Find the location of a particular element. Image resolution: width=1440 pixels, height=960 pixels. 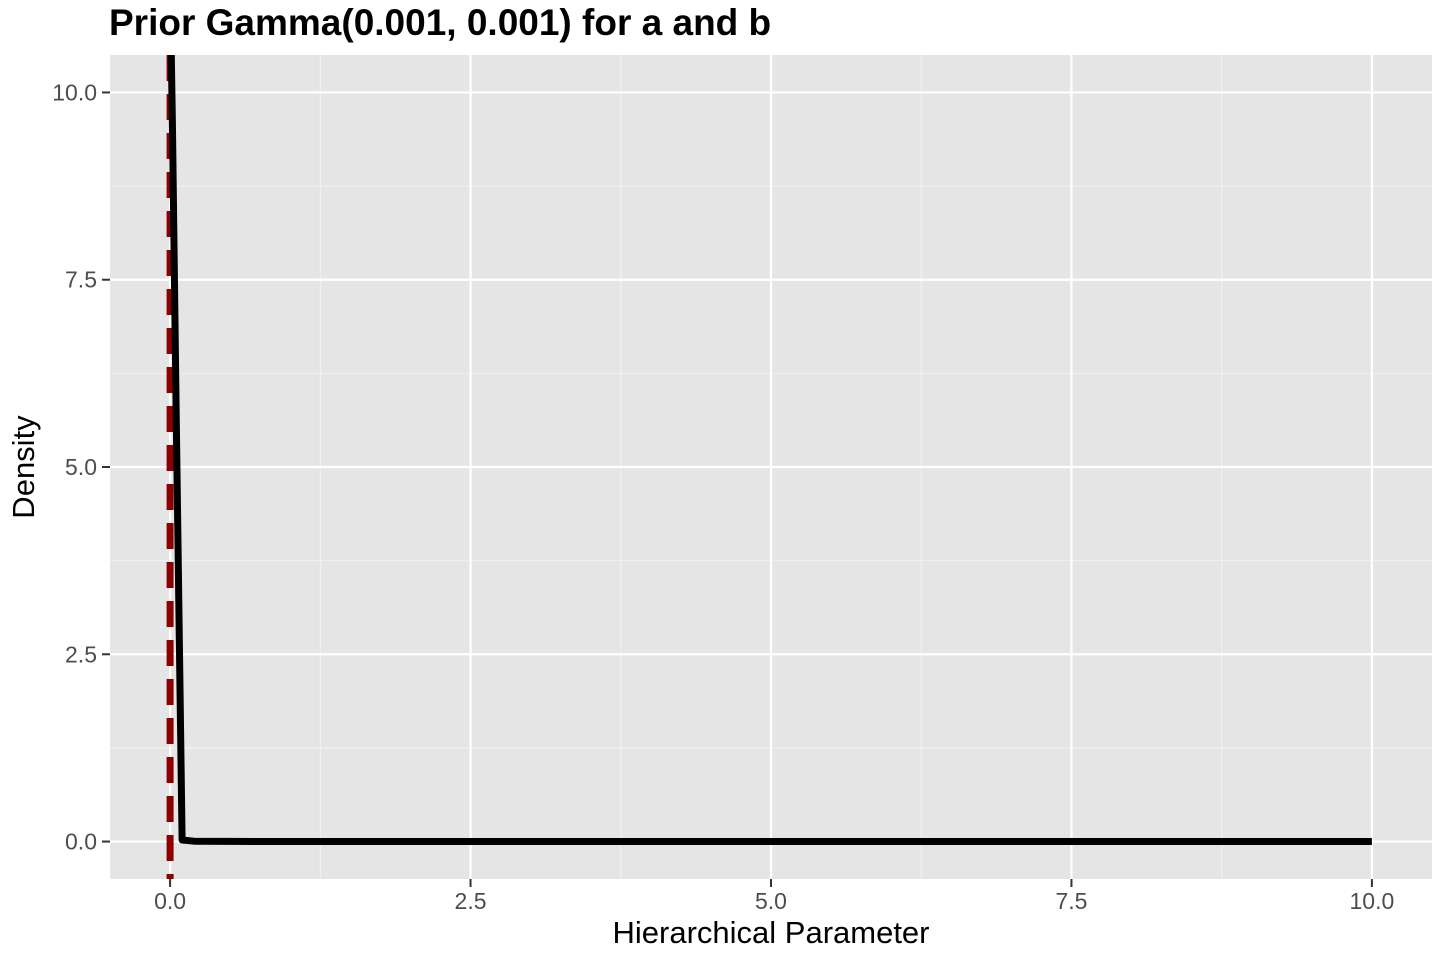

y-axis: 0.0 2.5 5.0 7.5 10.0 is located at coordinates (81, 467).